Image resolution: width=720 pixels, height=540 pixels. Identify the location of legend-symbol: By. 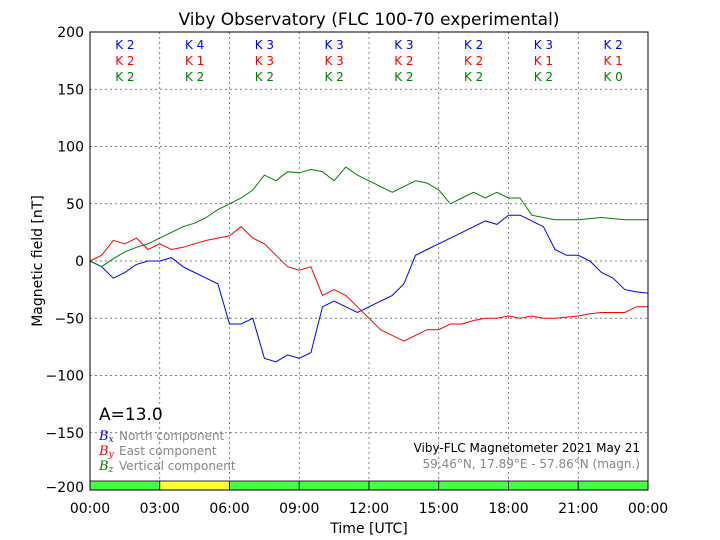
(106, 452).